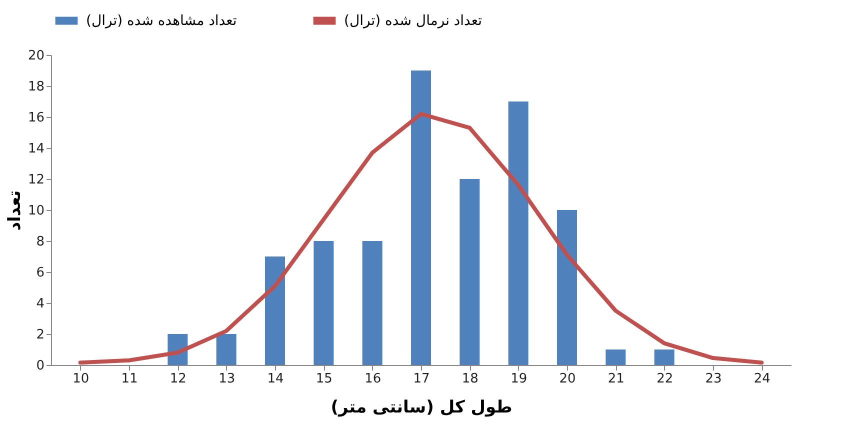  I want to click on y-tick-label: 20, so click(36, 56).